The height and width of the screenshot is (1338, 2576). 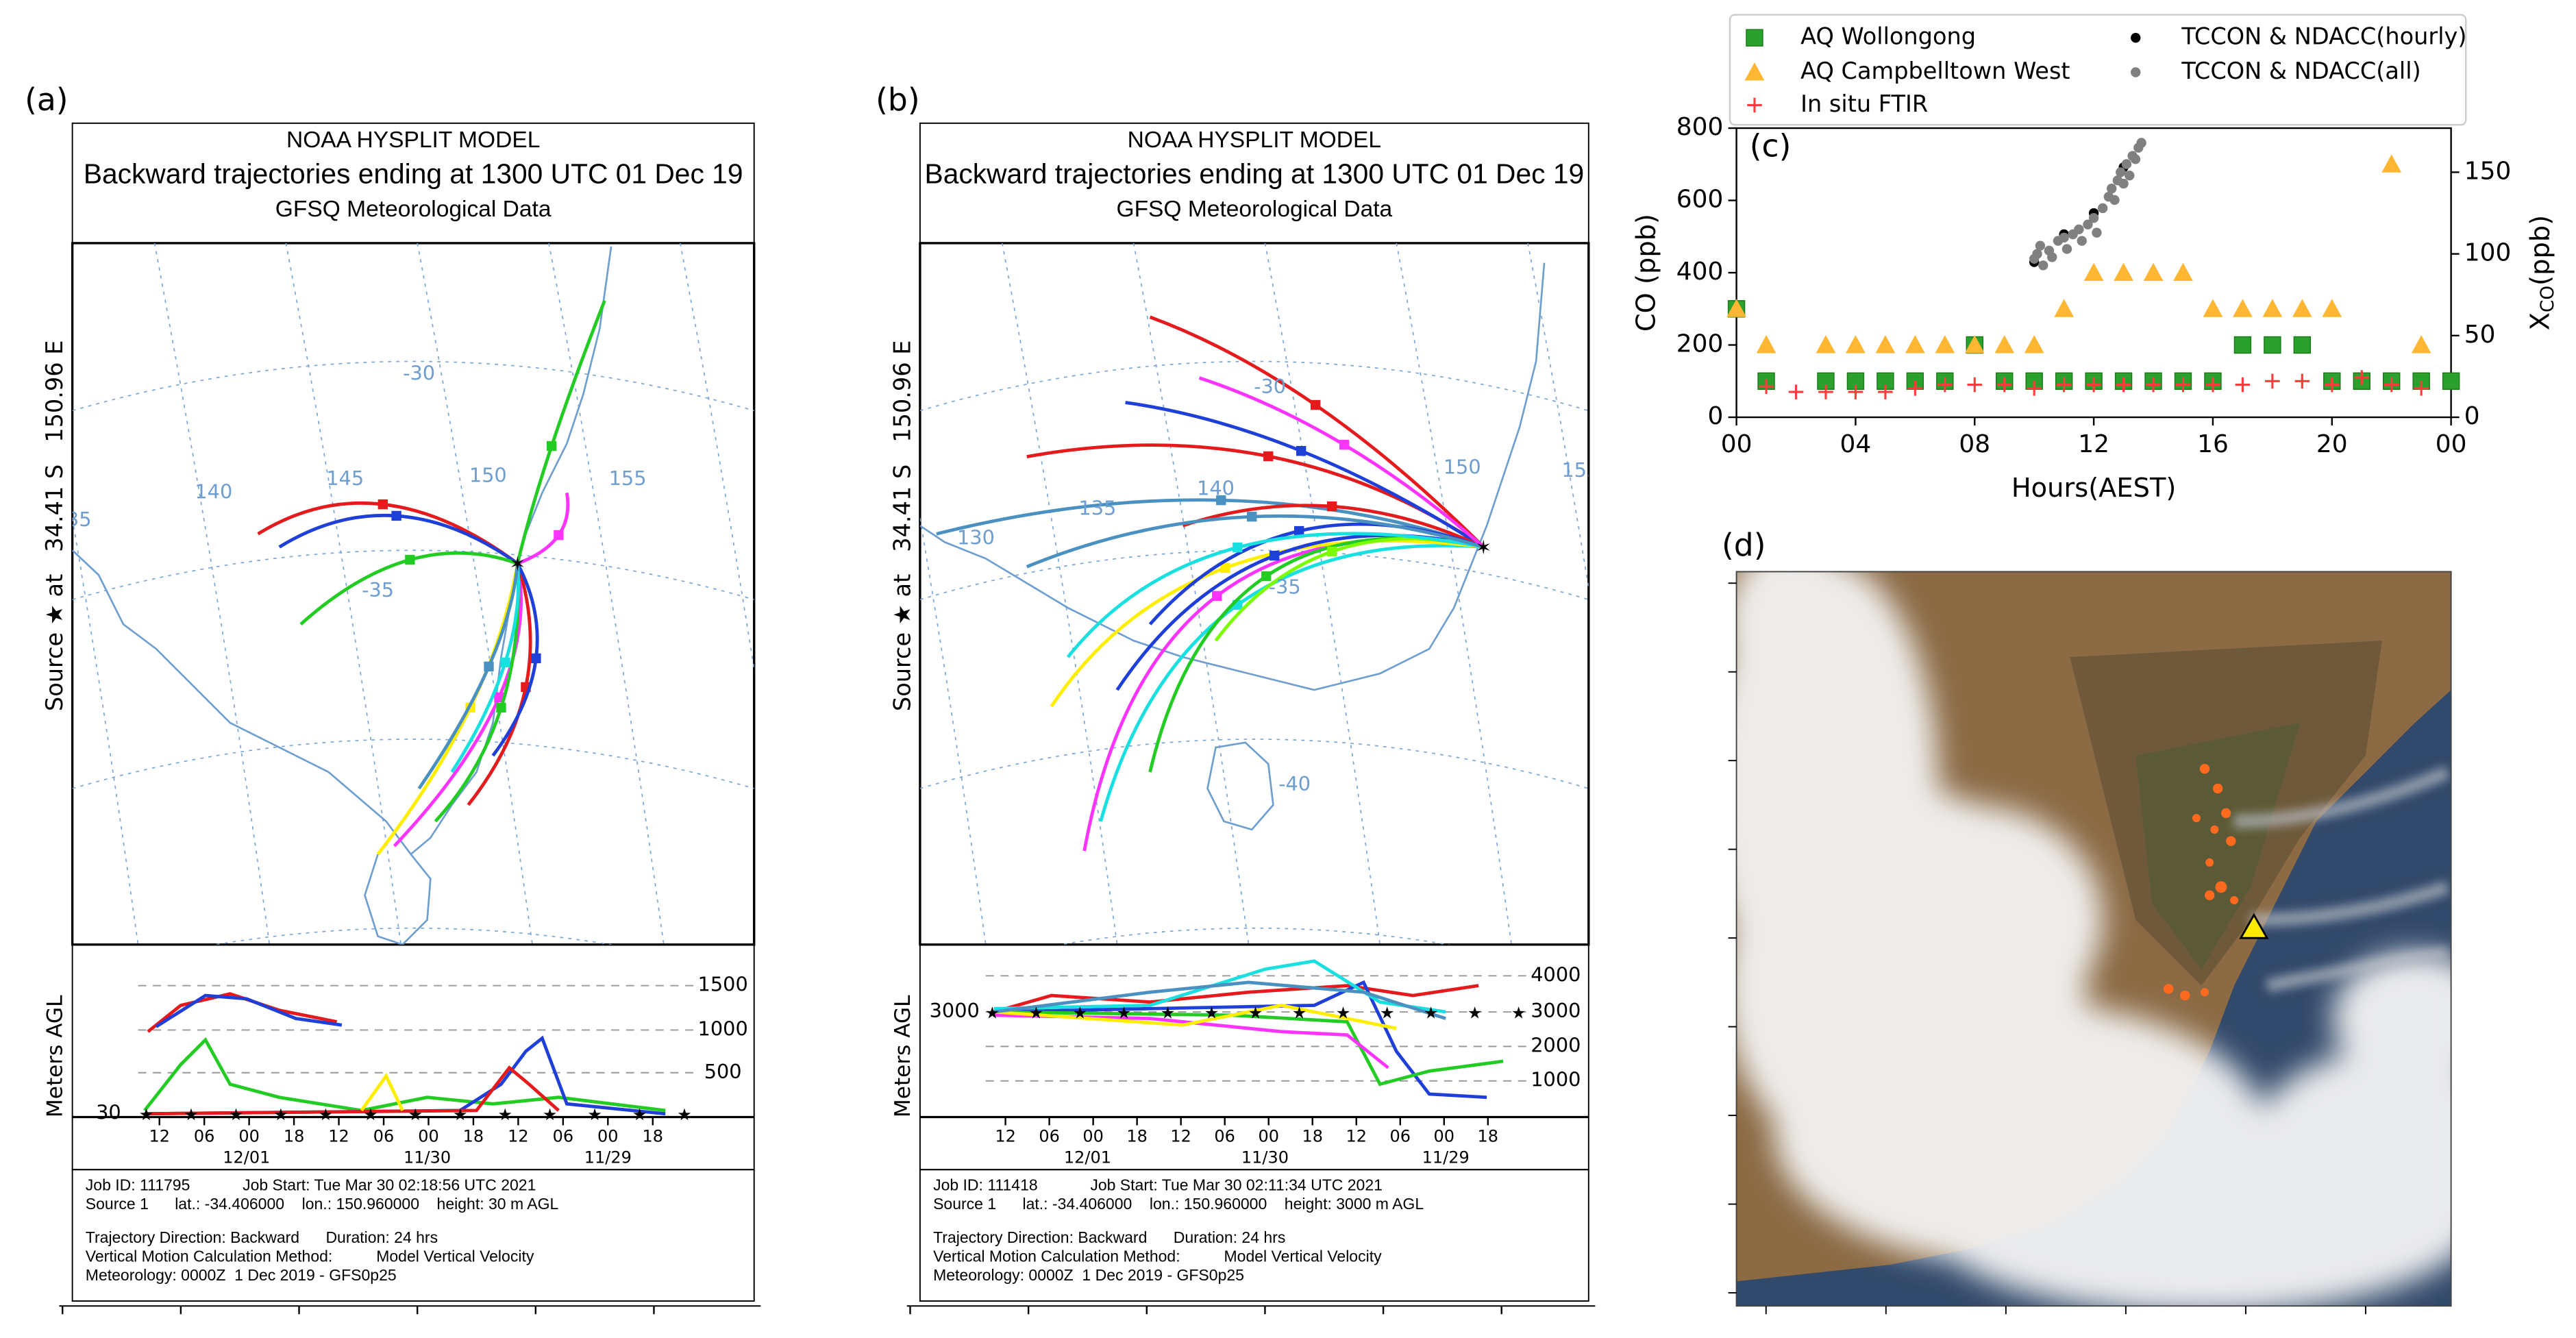 What do you see at coordinates (1974, 444) in the screenshot?
I see `x-tick-label: 08` at bounding box center [1974, 444].